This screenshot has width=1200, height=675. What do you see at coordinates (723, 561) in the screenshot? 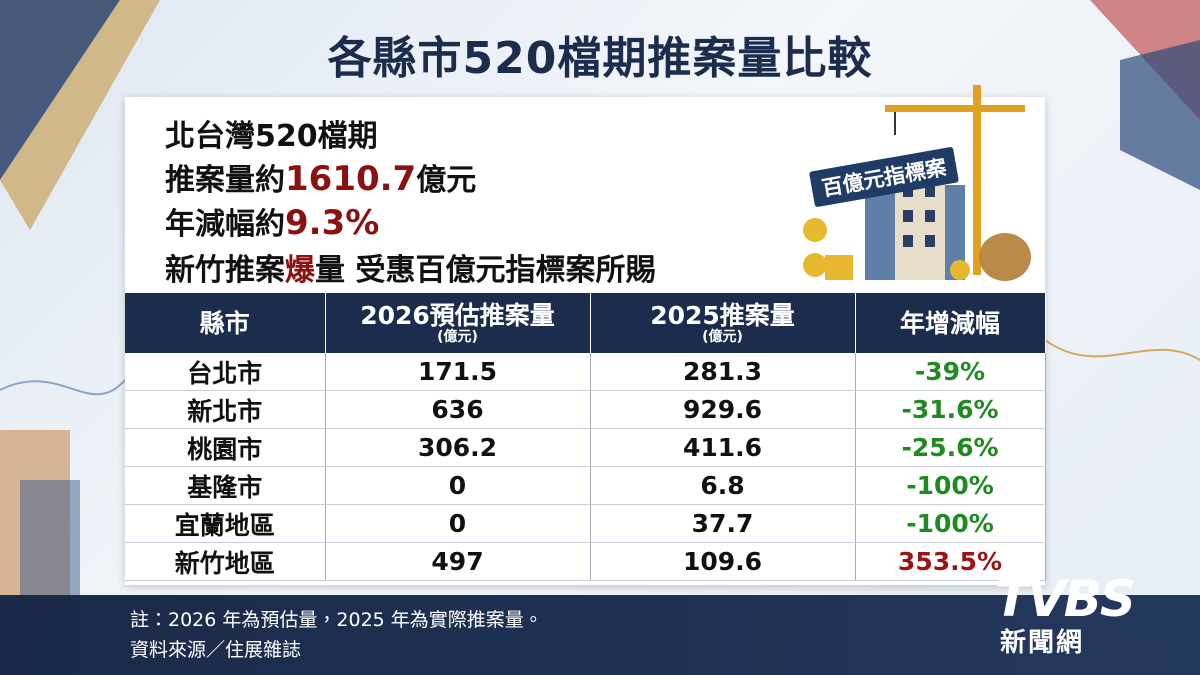
I see `table-cell: 109.6` at bounding box center [723, 561].